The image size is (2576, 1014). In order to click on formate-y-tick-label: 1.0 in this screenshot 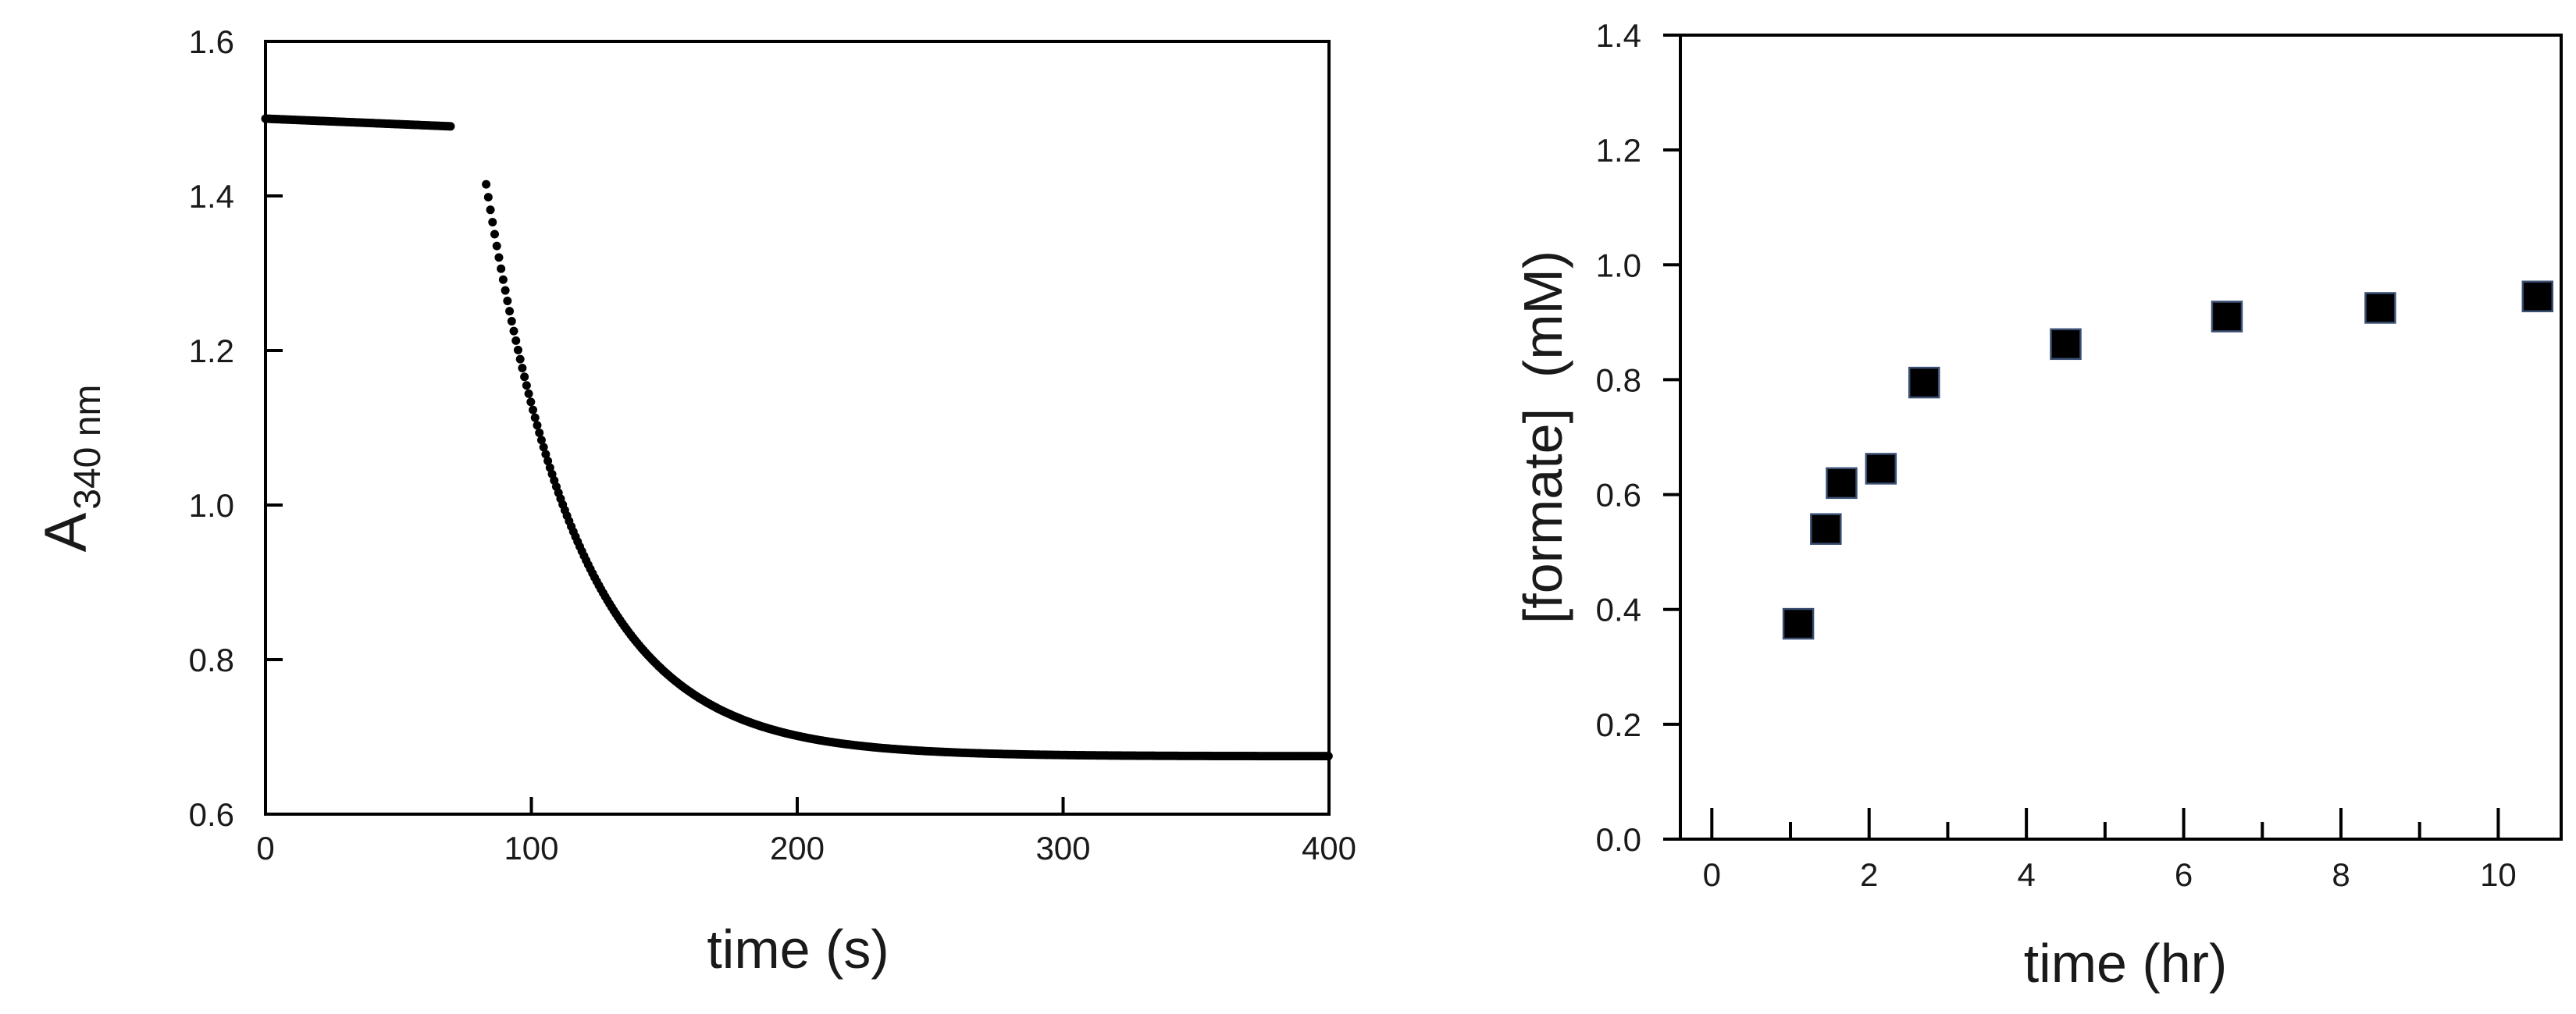, I will do `click(1618, 265)`.